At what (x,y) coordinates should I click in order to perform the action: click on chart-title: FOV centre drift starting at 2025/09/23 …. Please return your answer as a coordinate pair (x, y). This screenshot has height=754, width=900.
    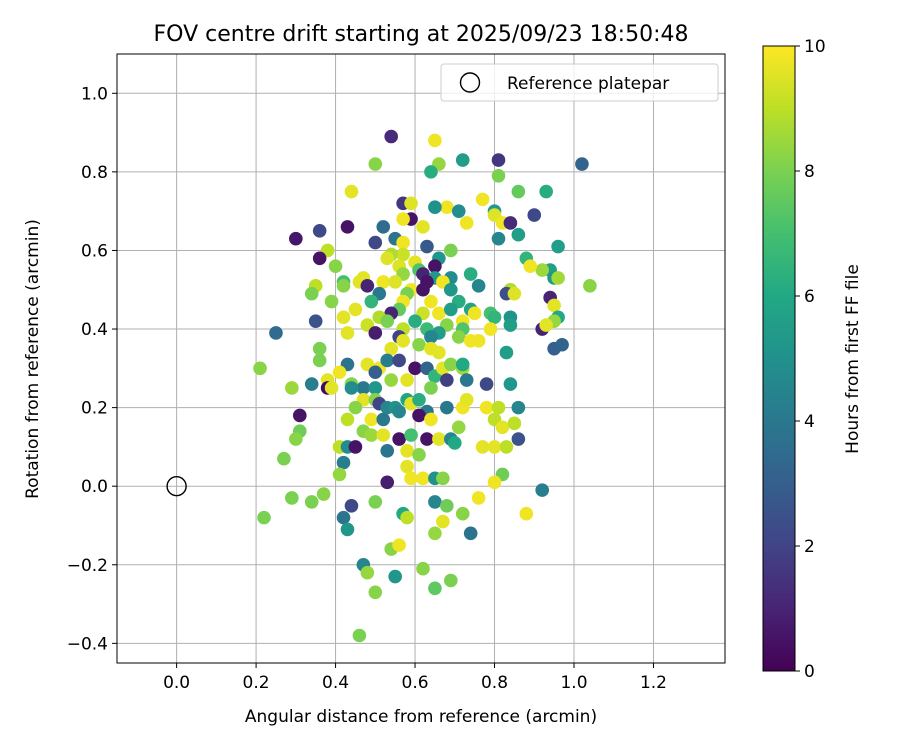
    Looking at the image, I should click on (421, 34).